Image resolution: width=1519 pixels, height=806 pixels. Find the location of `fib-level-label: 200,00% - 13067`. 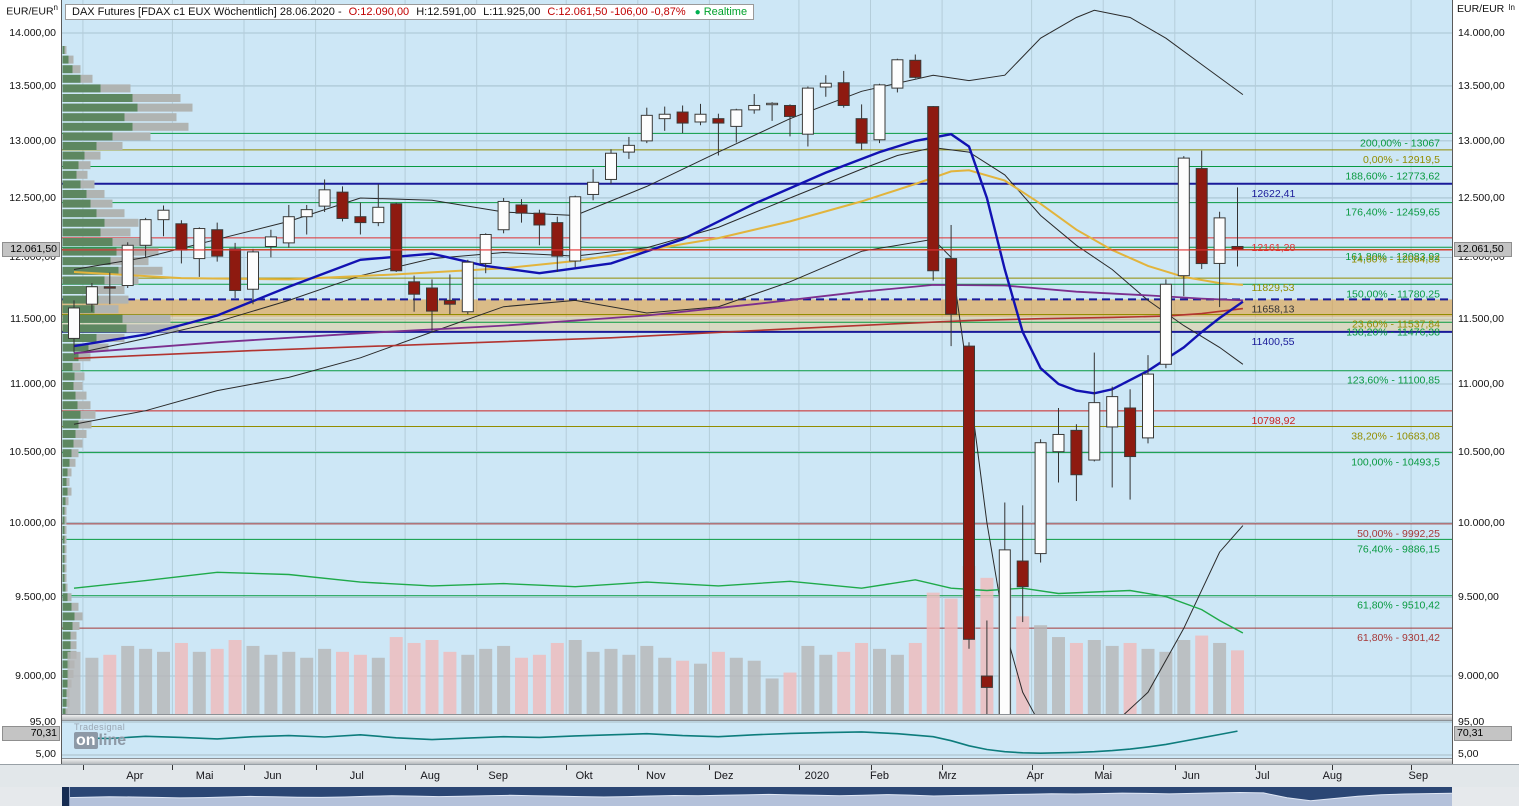

fib-level-label: 200,00% - 13067 is located at coordinates (1400, 143).